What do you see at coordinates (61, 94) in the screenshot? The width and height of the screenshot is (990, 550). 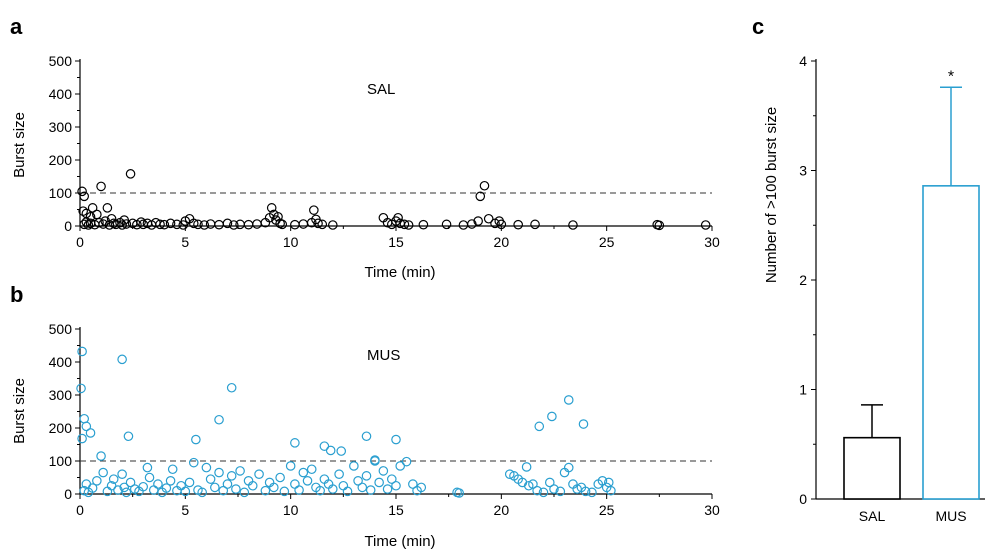 I see `y-tick-label: 400` at bounding box center [61, 94].